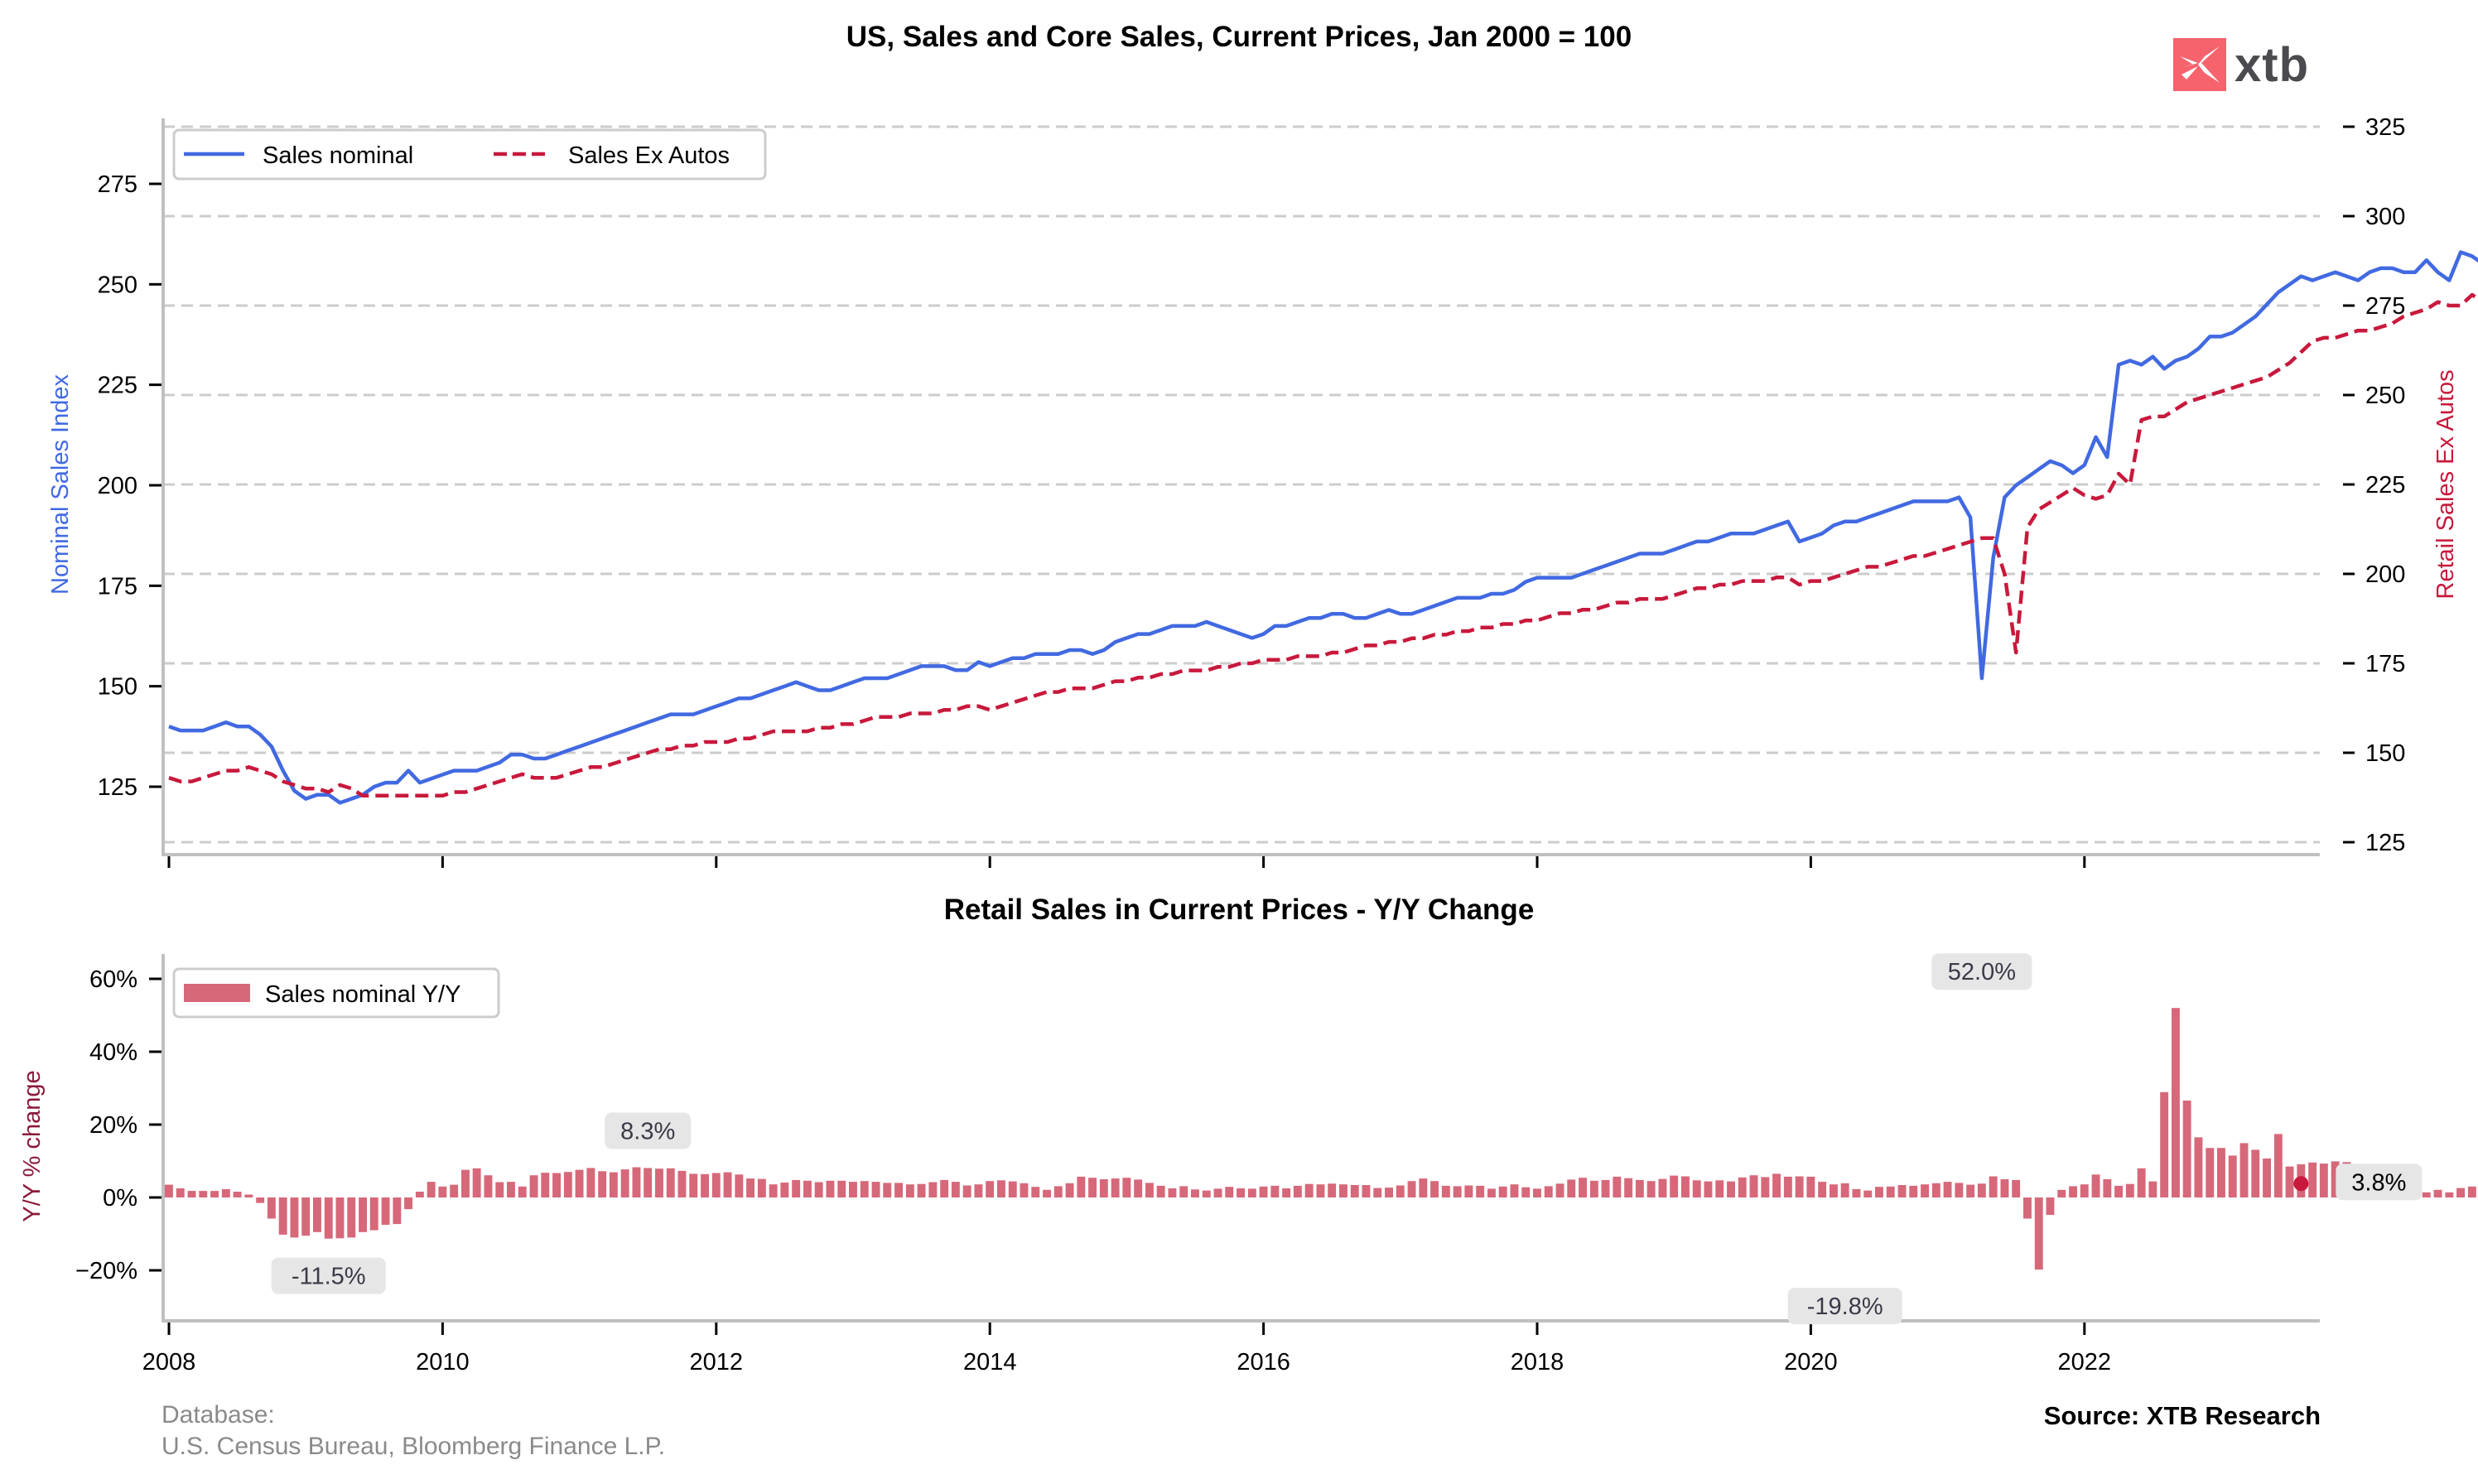 The height and width of the screenshot is (1484, 2478). I want to click on top-right-y-ticks: 125 150 175 200 225 250 275 300 325, so click(2374, 485).